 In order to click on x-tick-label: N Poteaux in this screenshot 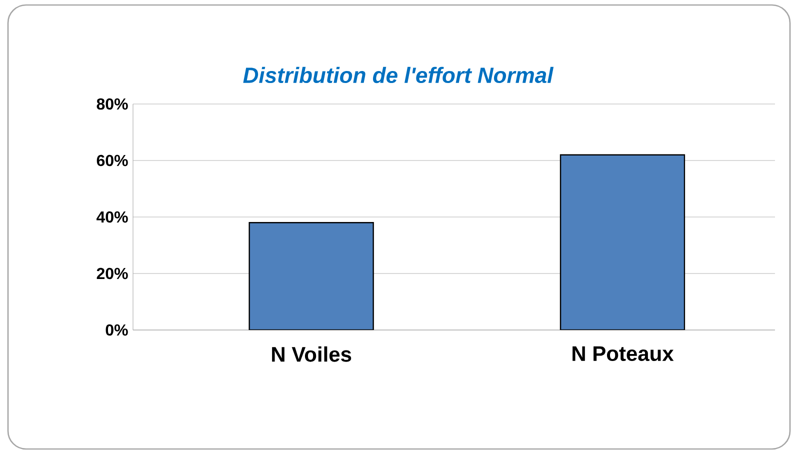, I will do `click(623, 354)`.